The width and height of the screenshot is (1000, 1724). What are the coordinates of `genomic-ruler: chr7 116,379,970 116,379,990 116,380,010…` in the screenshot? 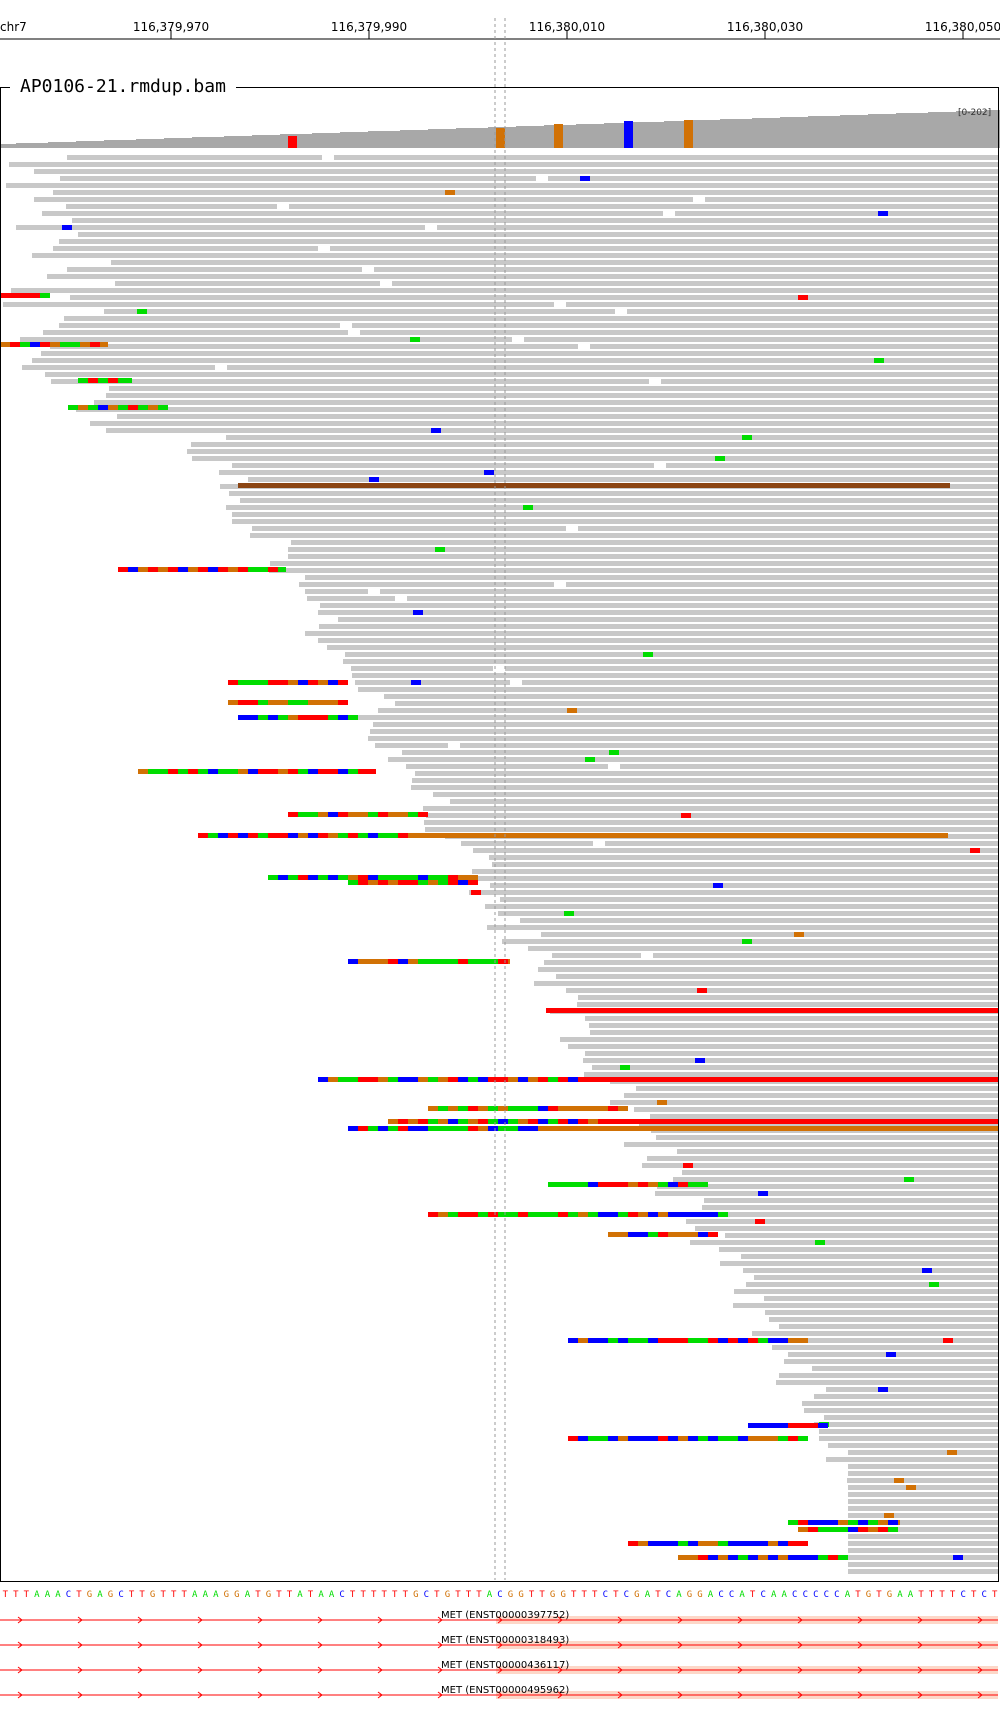 It's located at (500, 21).